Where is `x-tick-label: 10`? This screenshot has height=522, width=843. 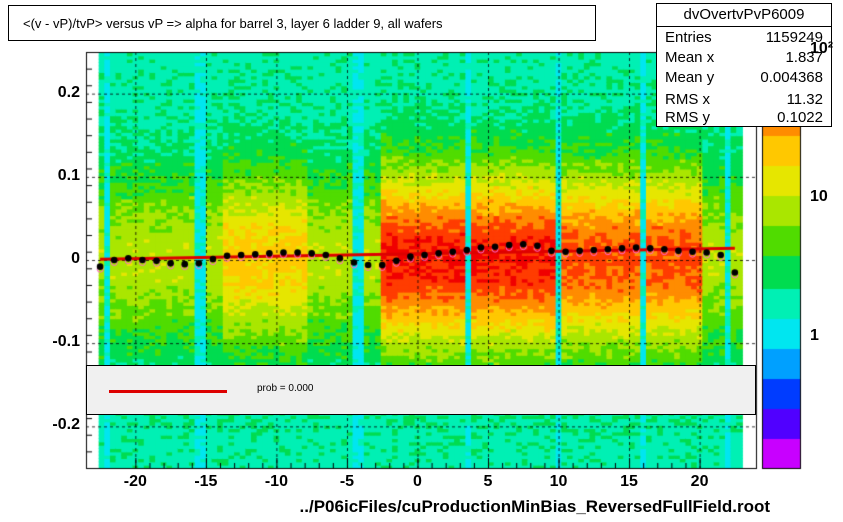 x-tick-label: 10 is located at coordinates (558, 481).